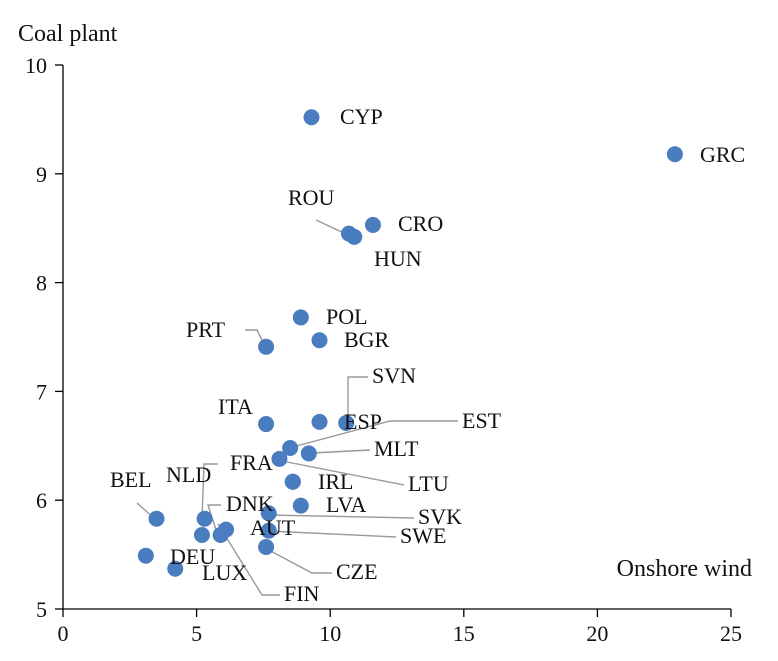  Describe the element at coordinates (331, 227) in the screenshot. I see `leader-line-rou` at that location.